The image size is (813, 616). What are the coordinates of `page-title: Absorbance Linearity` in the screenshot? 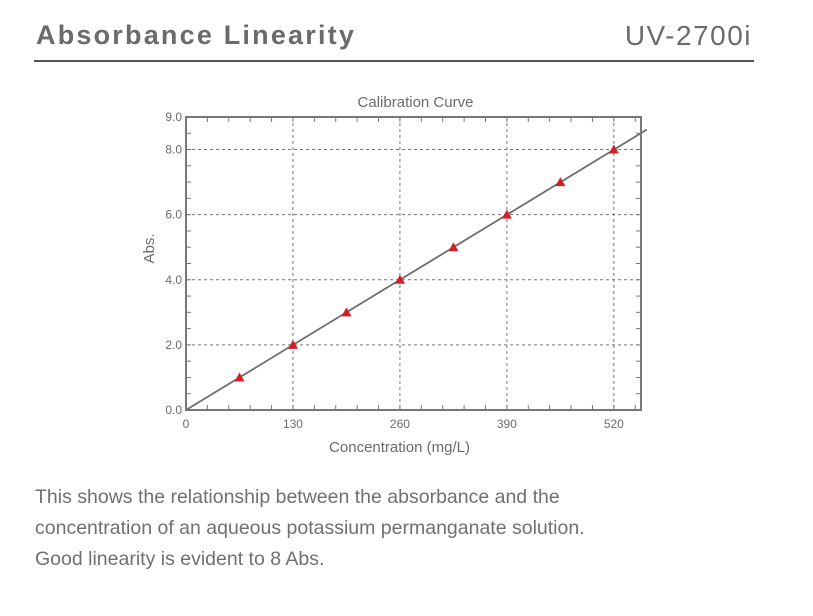 It's located at (196, 35).